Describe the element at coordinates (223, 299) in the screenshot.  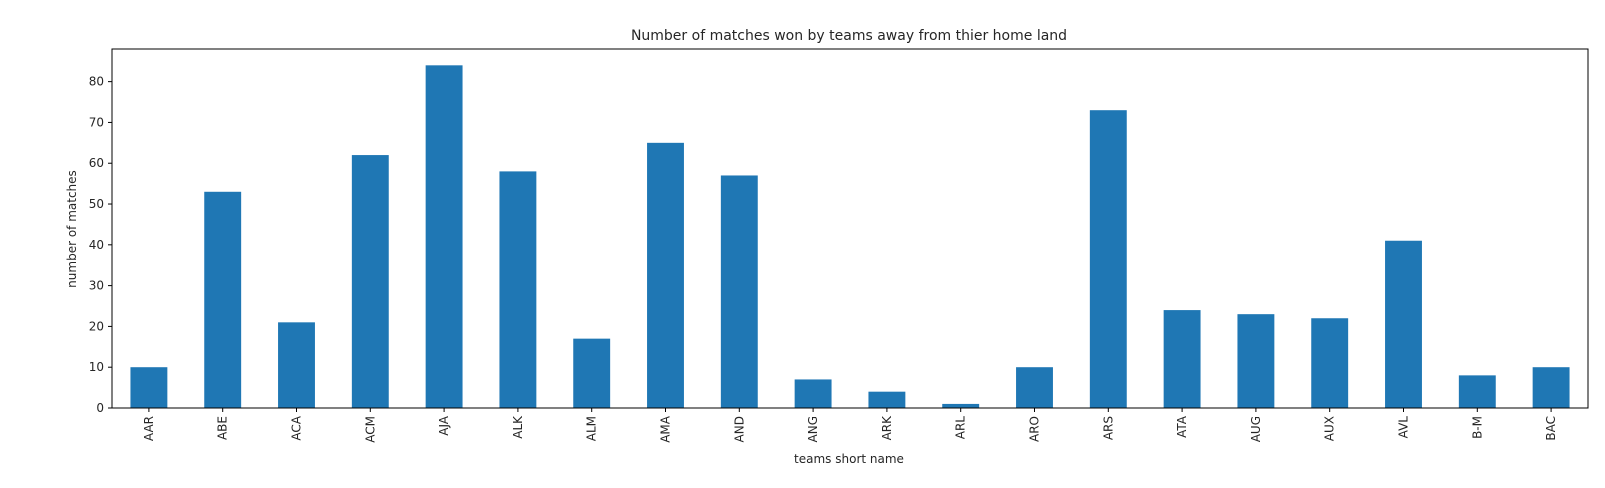
I see `bar-abe` at that location.